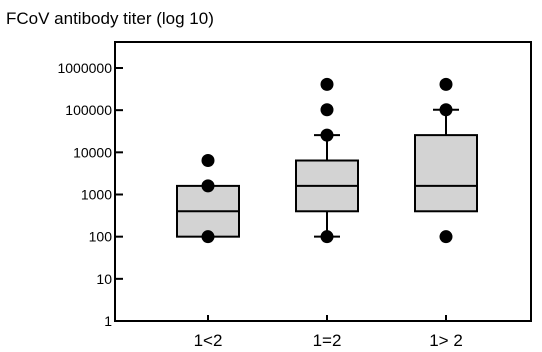  I want to click on y-tick-label: 100000, so click(88, 110).